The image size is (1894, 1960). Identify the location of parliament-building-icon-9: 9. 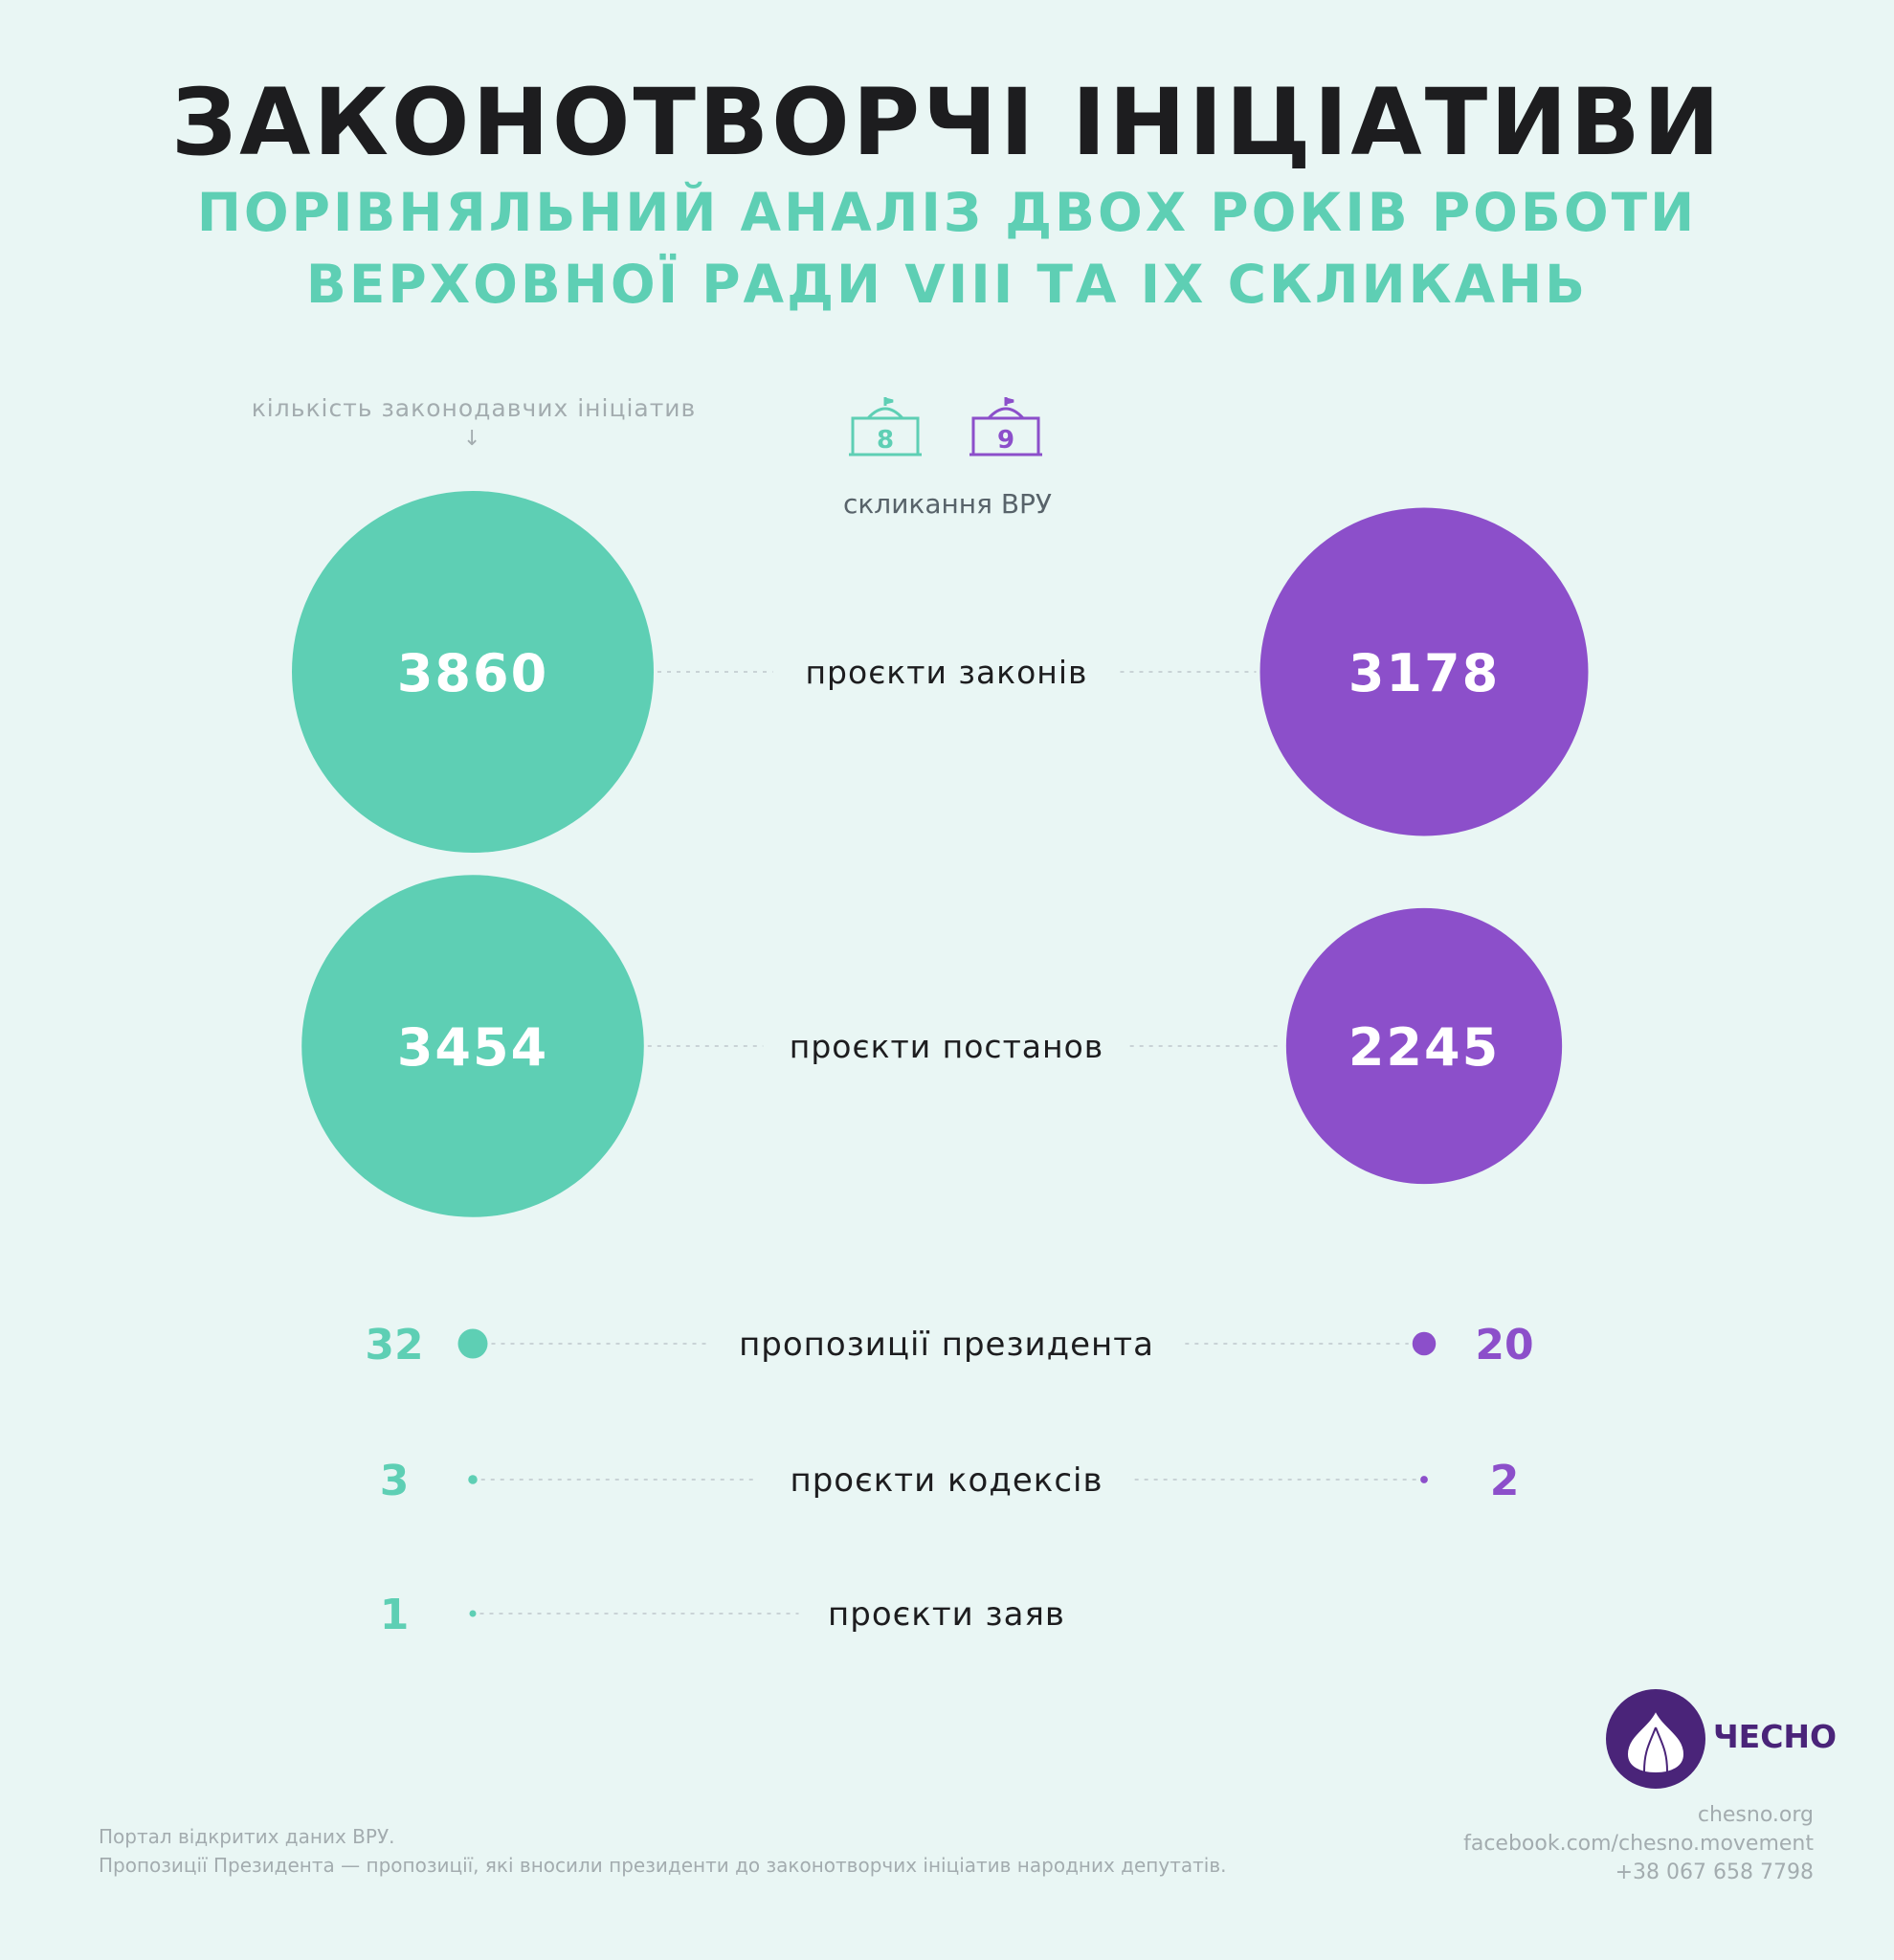
(1005, 427).